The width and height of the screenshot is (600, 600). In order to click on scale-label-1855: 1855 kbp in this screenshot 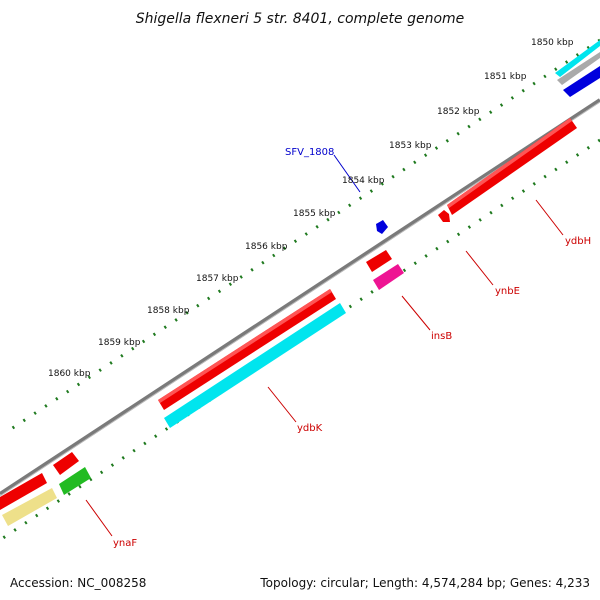, I will do `click(314, 214)`.